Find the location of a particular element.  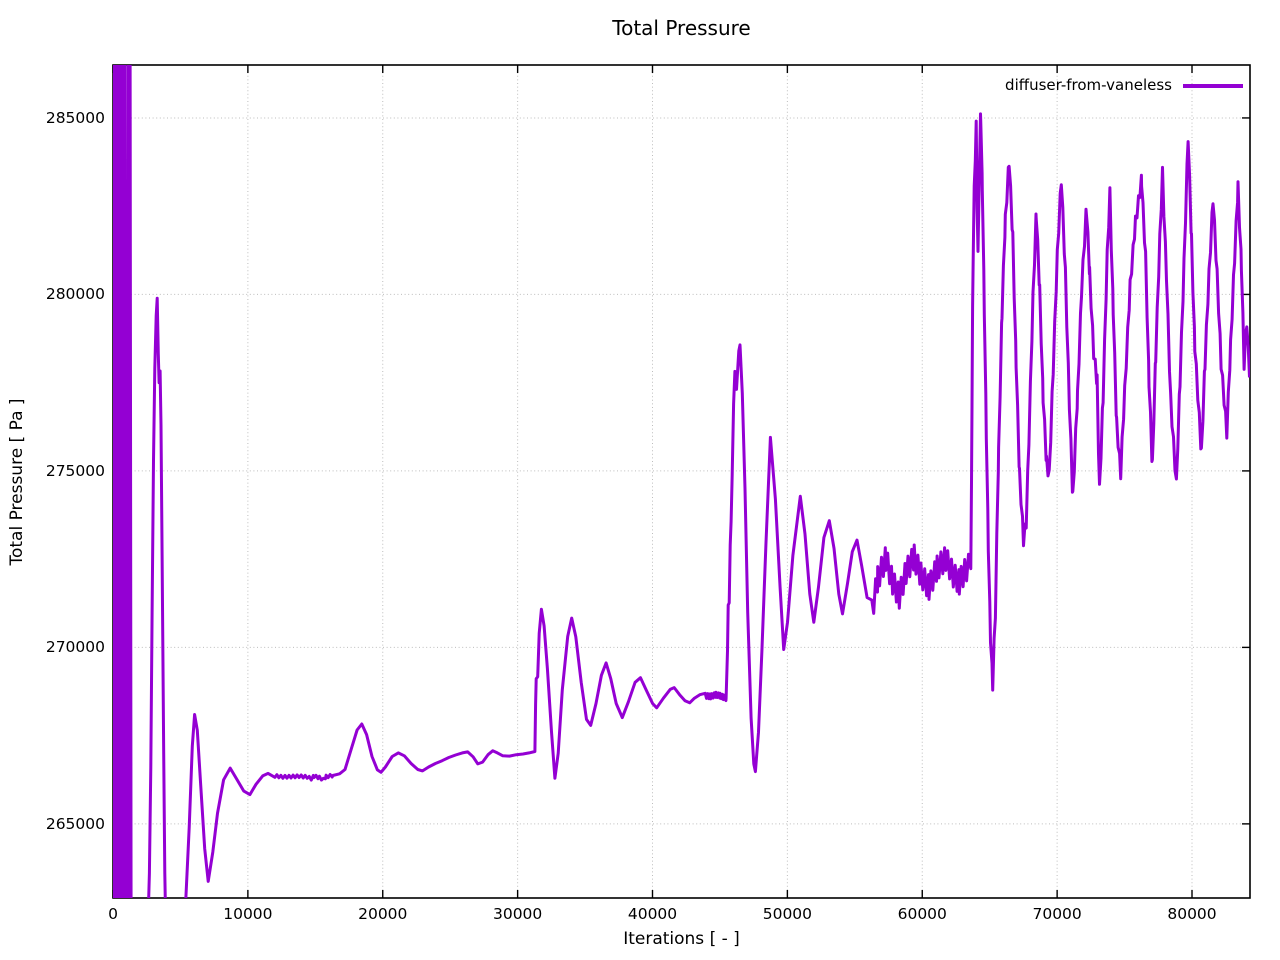

x-tick-label: 40000 is located at coordinates (652, 914).